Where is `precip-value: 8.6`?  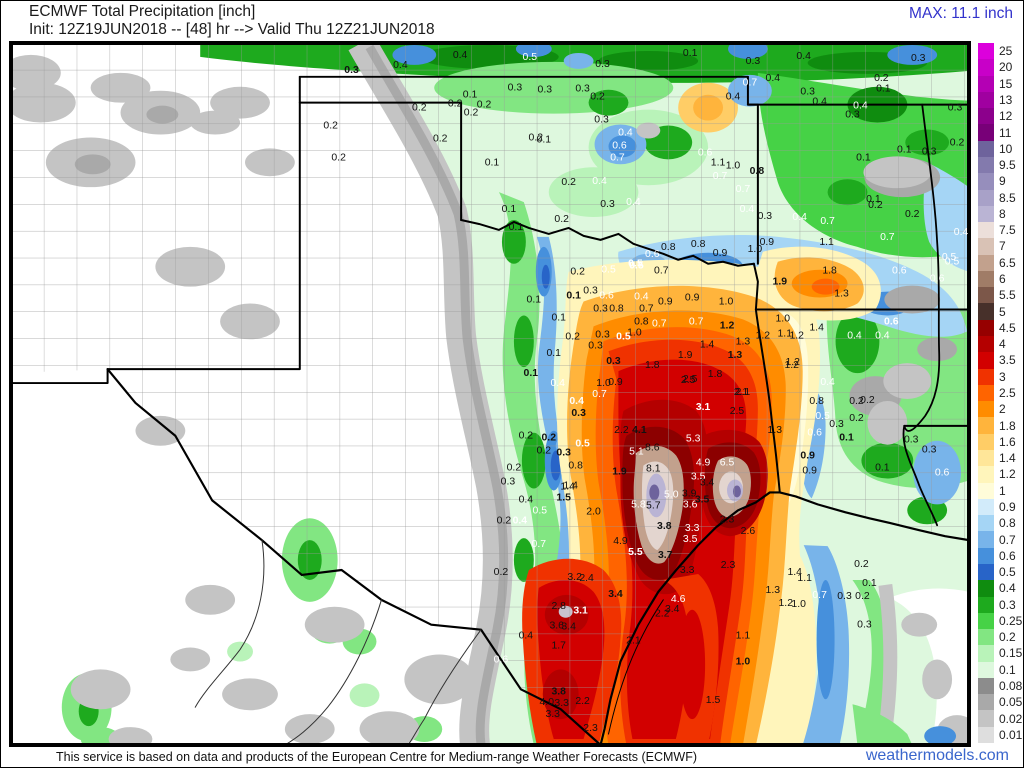
precip-value: 8.6 is located at coordinates (652, 448).